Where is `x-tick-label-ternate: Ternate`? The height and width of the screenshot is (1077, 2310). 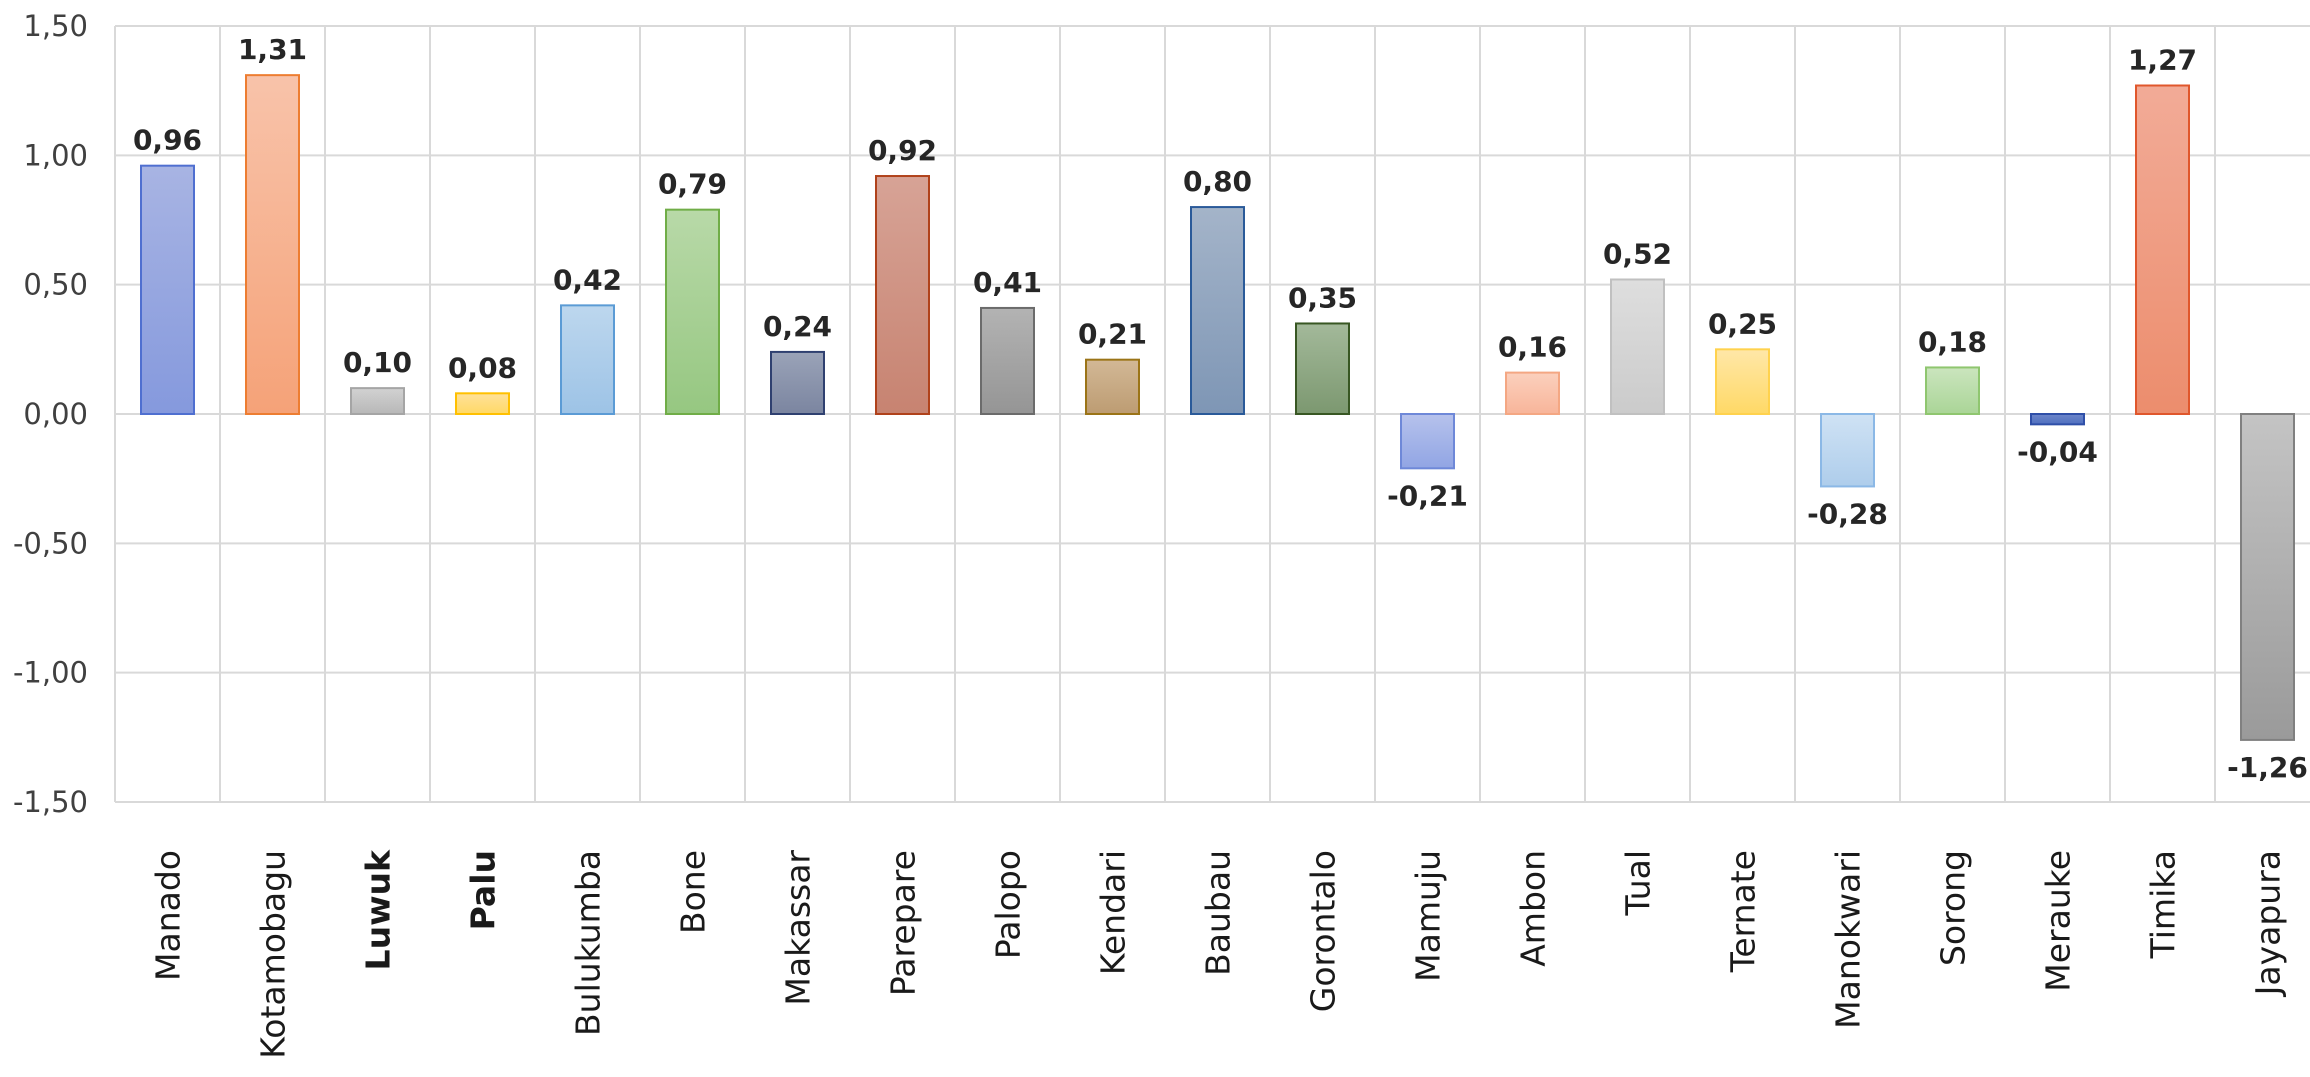
x-tick-label-ternate: Ternate is located at coordinates (1743, 911).